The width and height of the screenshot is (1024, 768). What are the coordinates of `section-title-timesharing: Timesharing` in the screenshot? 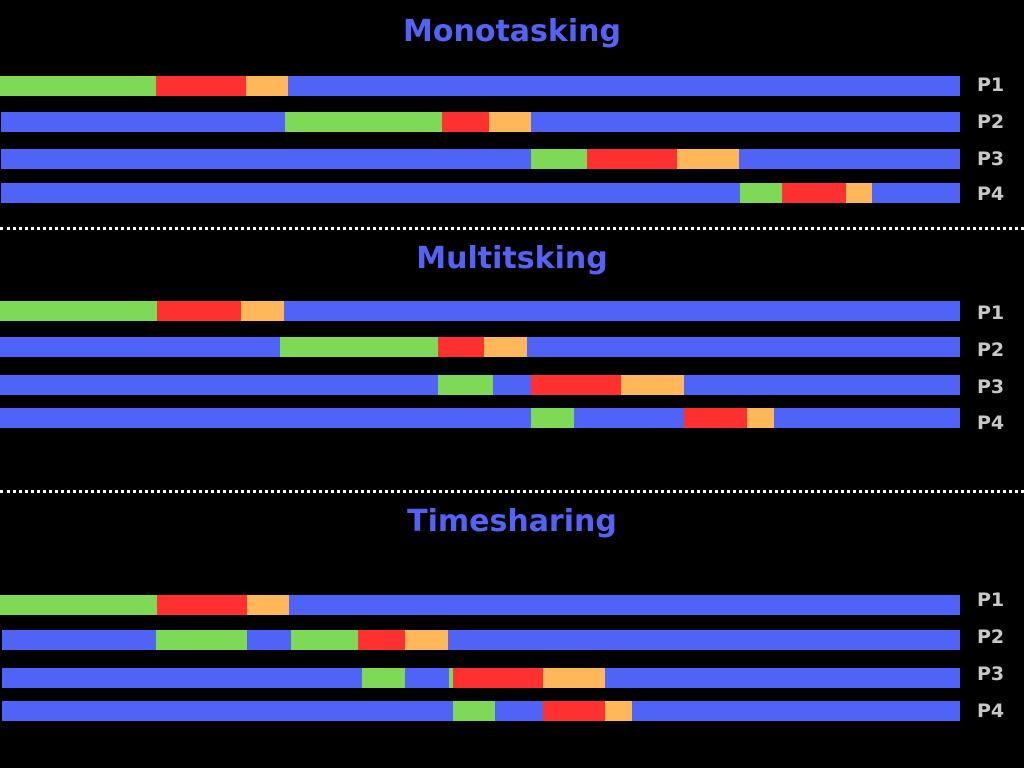 It's located at (512, 521).